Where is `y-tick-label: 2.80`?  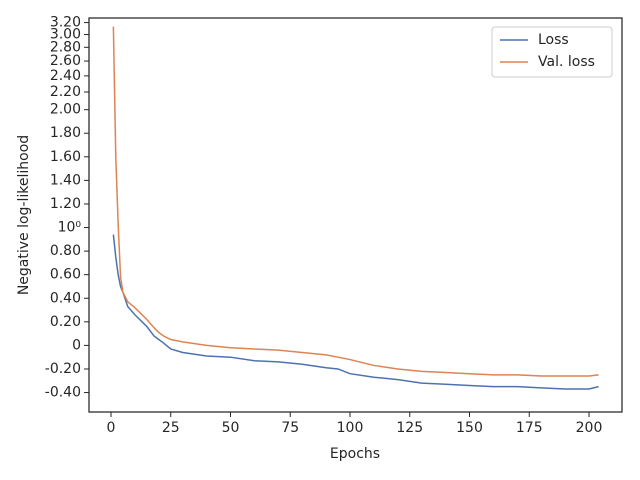 y-tick-label: 2.80 is located at coordinates (65, 47).